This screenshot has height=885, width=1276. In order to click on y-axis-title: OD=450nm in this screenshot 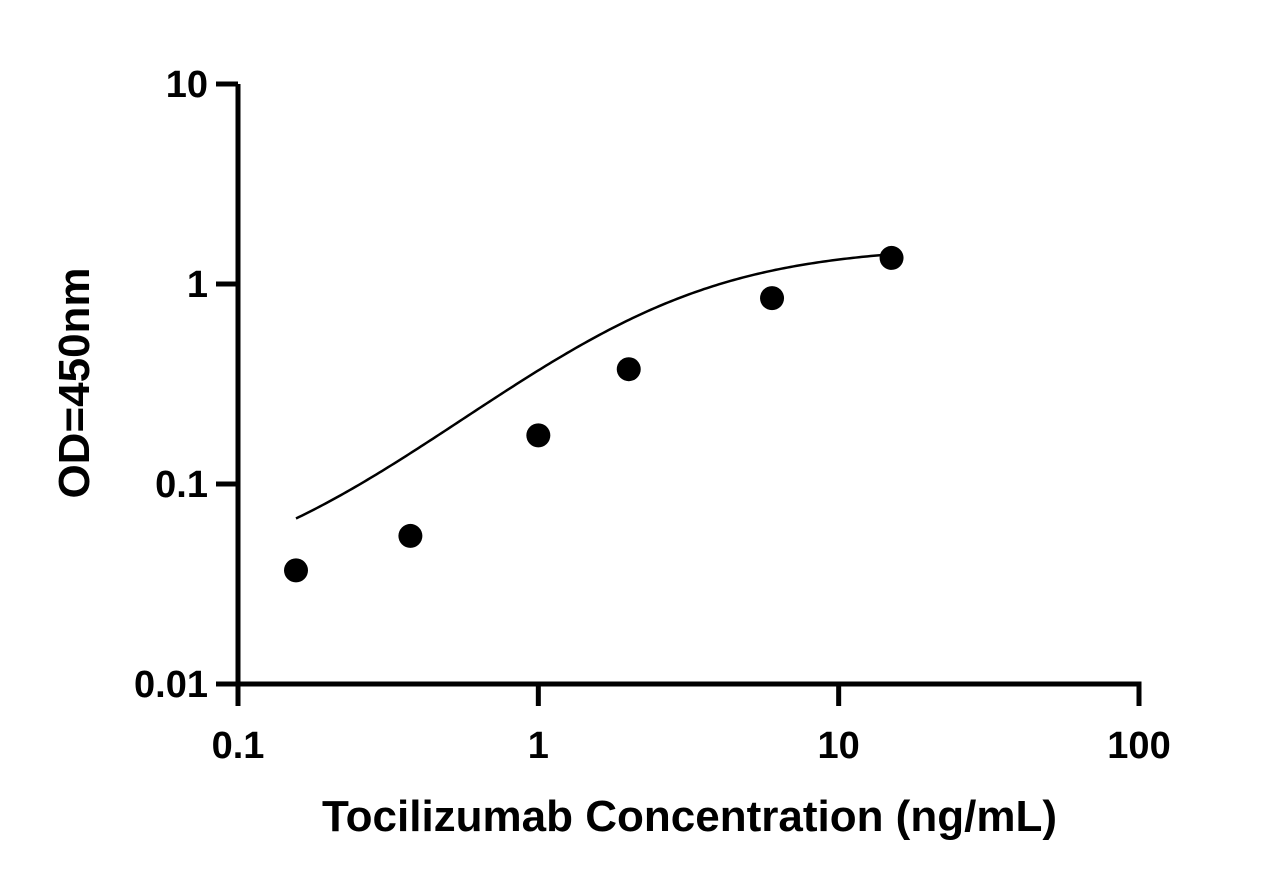, I will do `click(74, 382)`.